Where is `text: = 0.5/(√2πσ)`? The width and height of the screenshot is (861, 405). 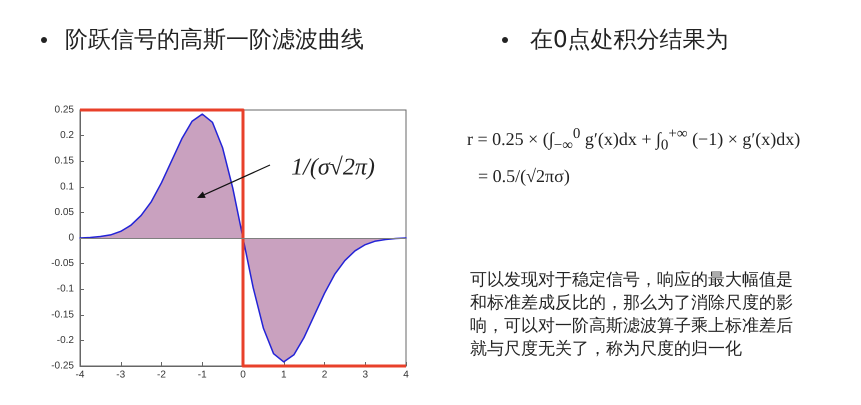
text: = 0.5/(√2πσ) is located at coordinates (524, 176).